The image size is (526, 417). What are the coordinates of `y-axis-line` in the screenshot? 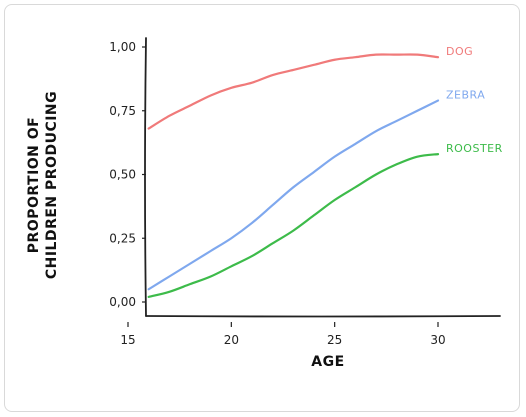 It's located at (145, 177).